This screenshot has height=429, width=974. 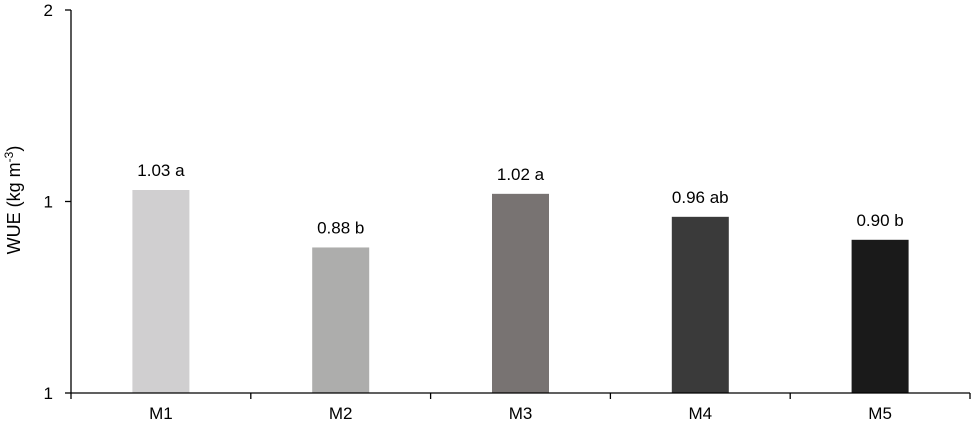 What do you see at coordinates (341, 320) in the screenshot?
I see `bar-m2` at bounding box center [341, 320].